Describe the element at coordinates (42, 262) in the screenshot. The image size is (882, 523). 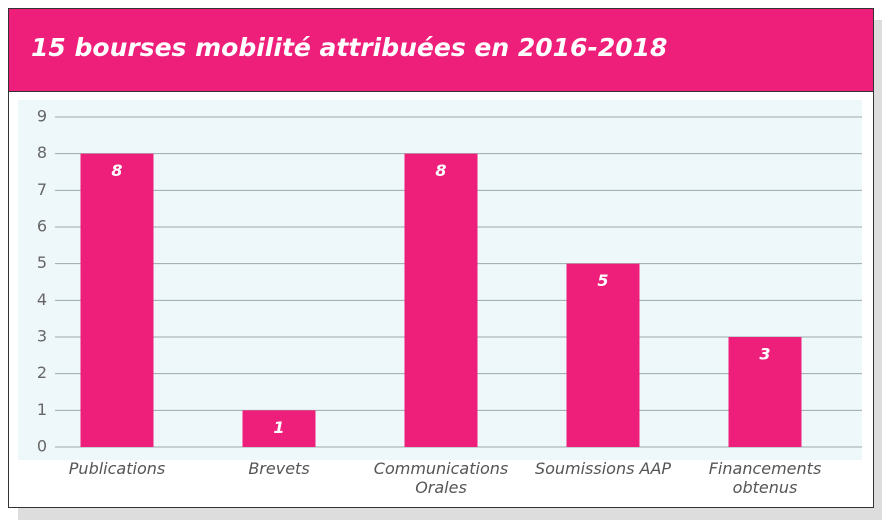
I see `y-tick-label: 5` at that location.